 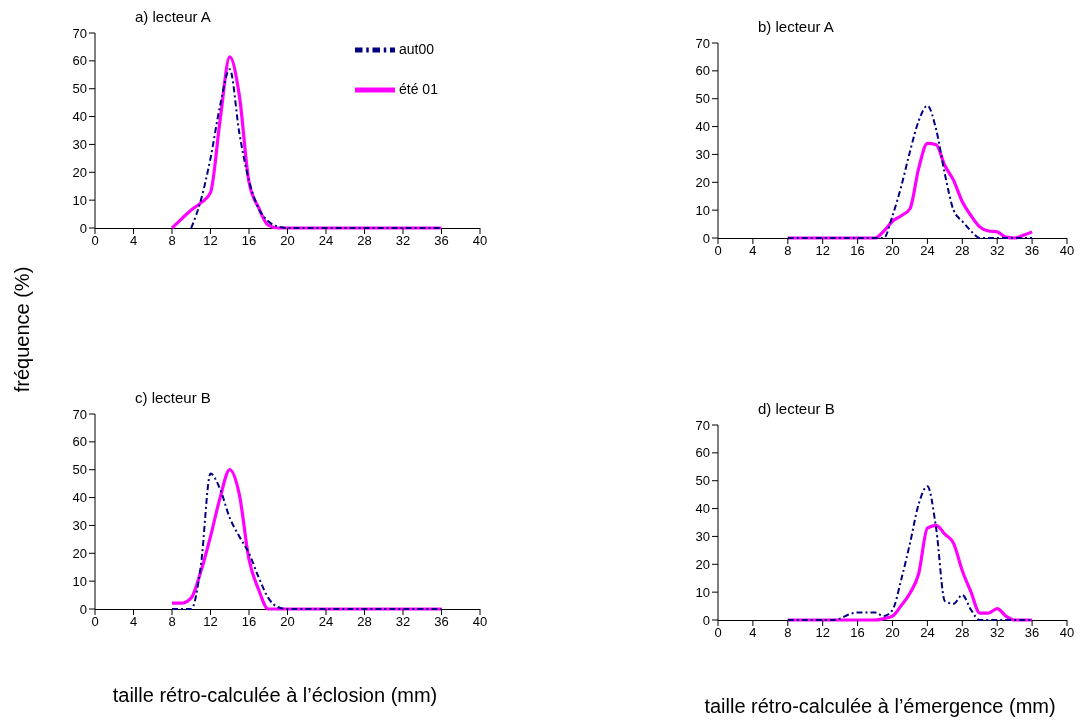 What do you see at coordinates (173, 16) in the screenshot?
I see `chart-title: a) lecteur A` at bounding box center [173, 16].